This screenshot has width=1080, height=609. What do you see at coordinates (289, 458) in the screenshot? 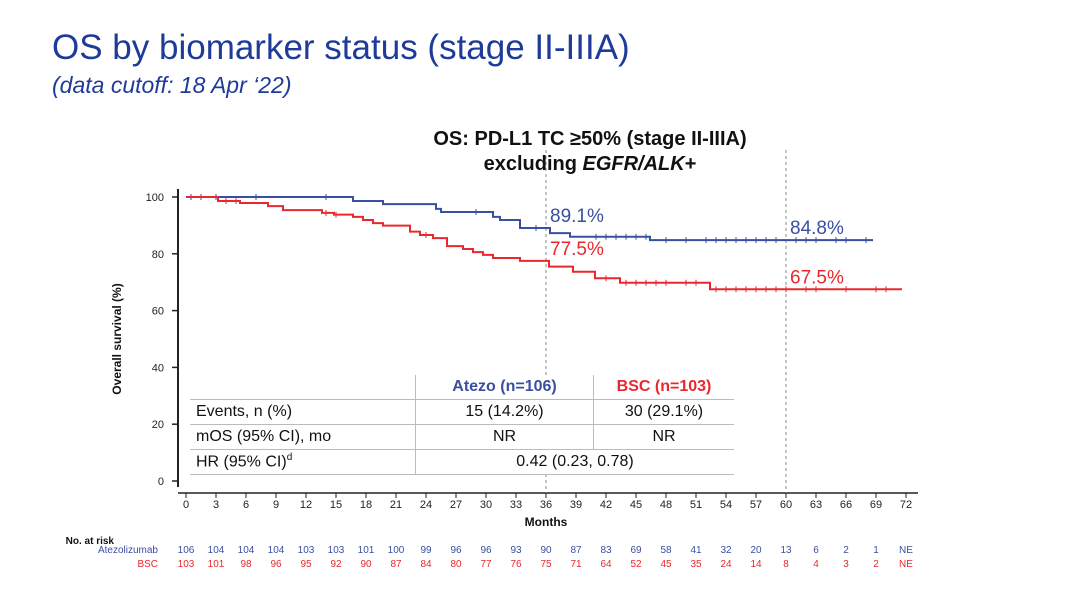
I see `hr-footnote: d` at bounding box center [289, 458].